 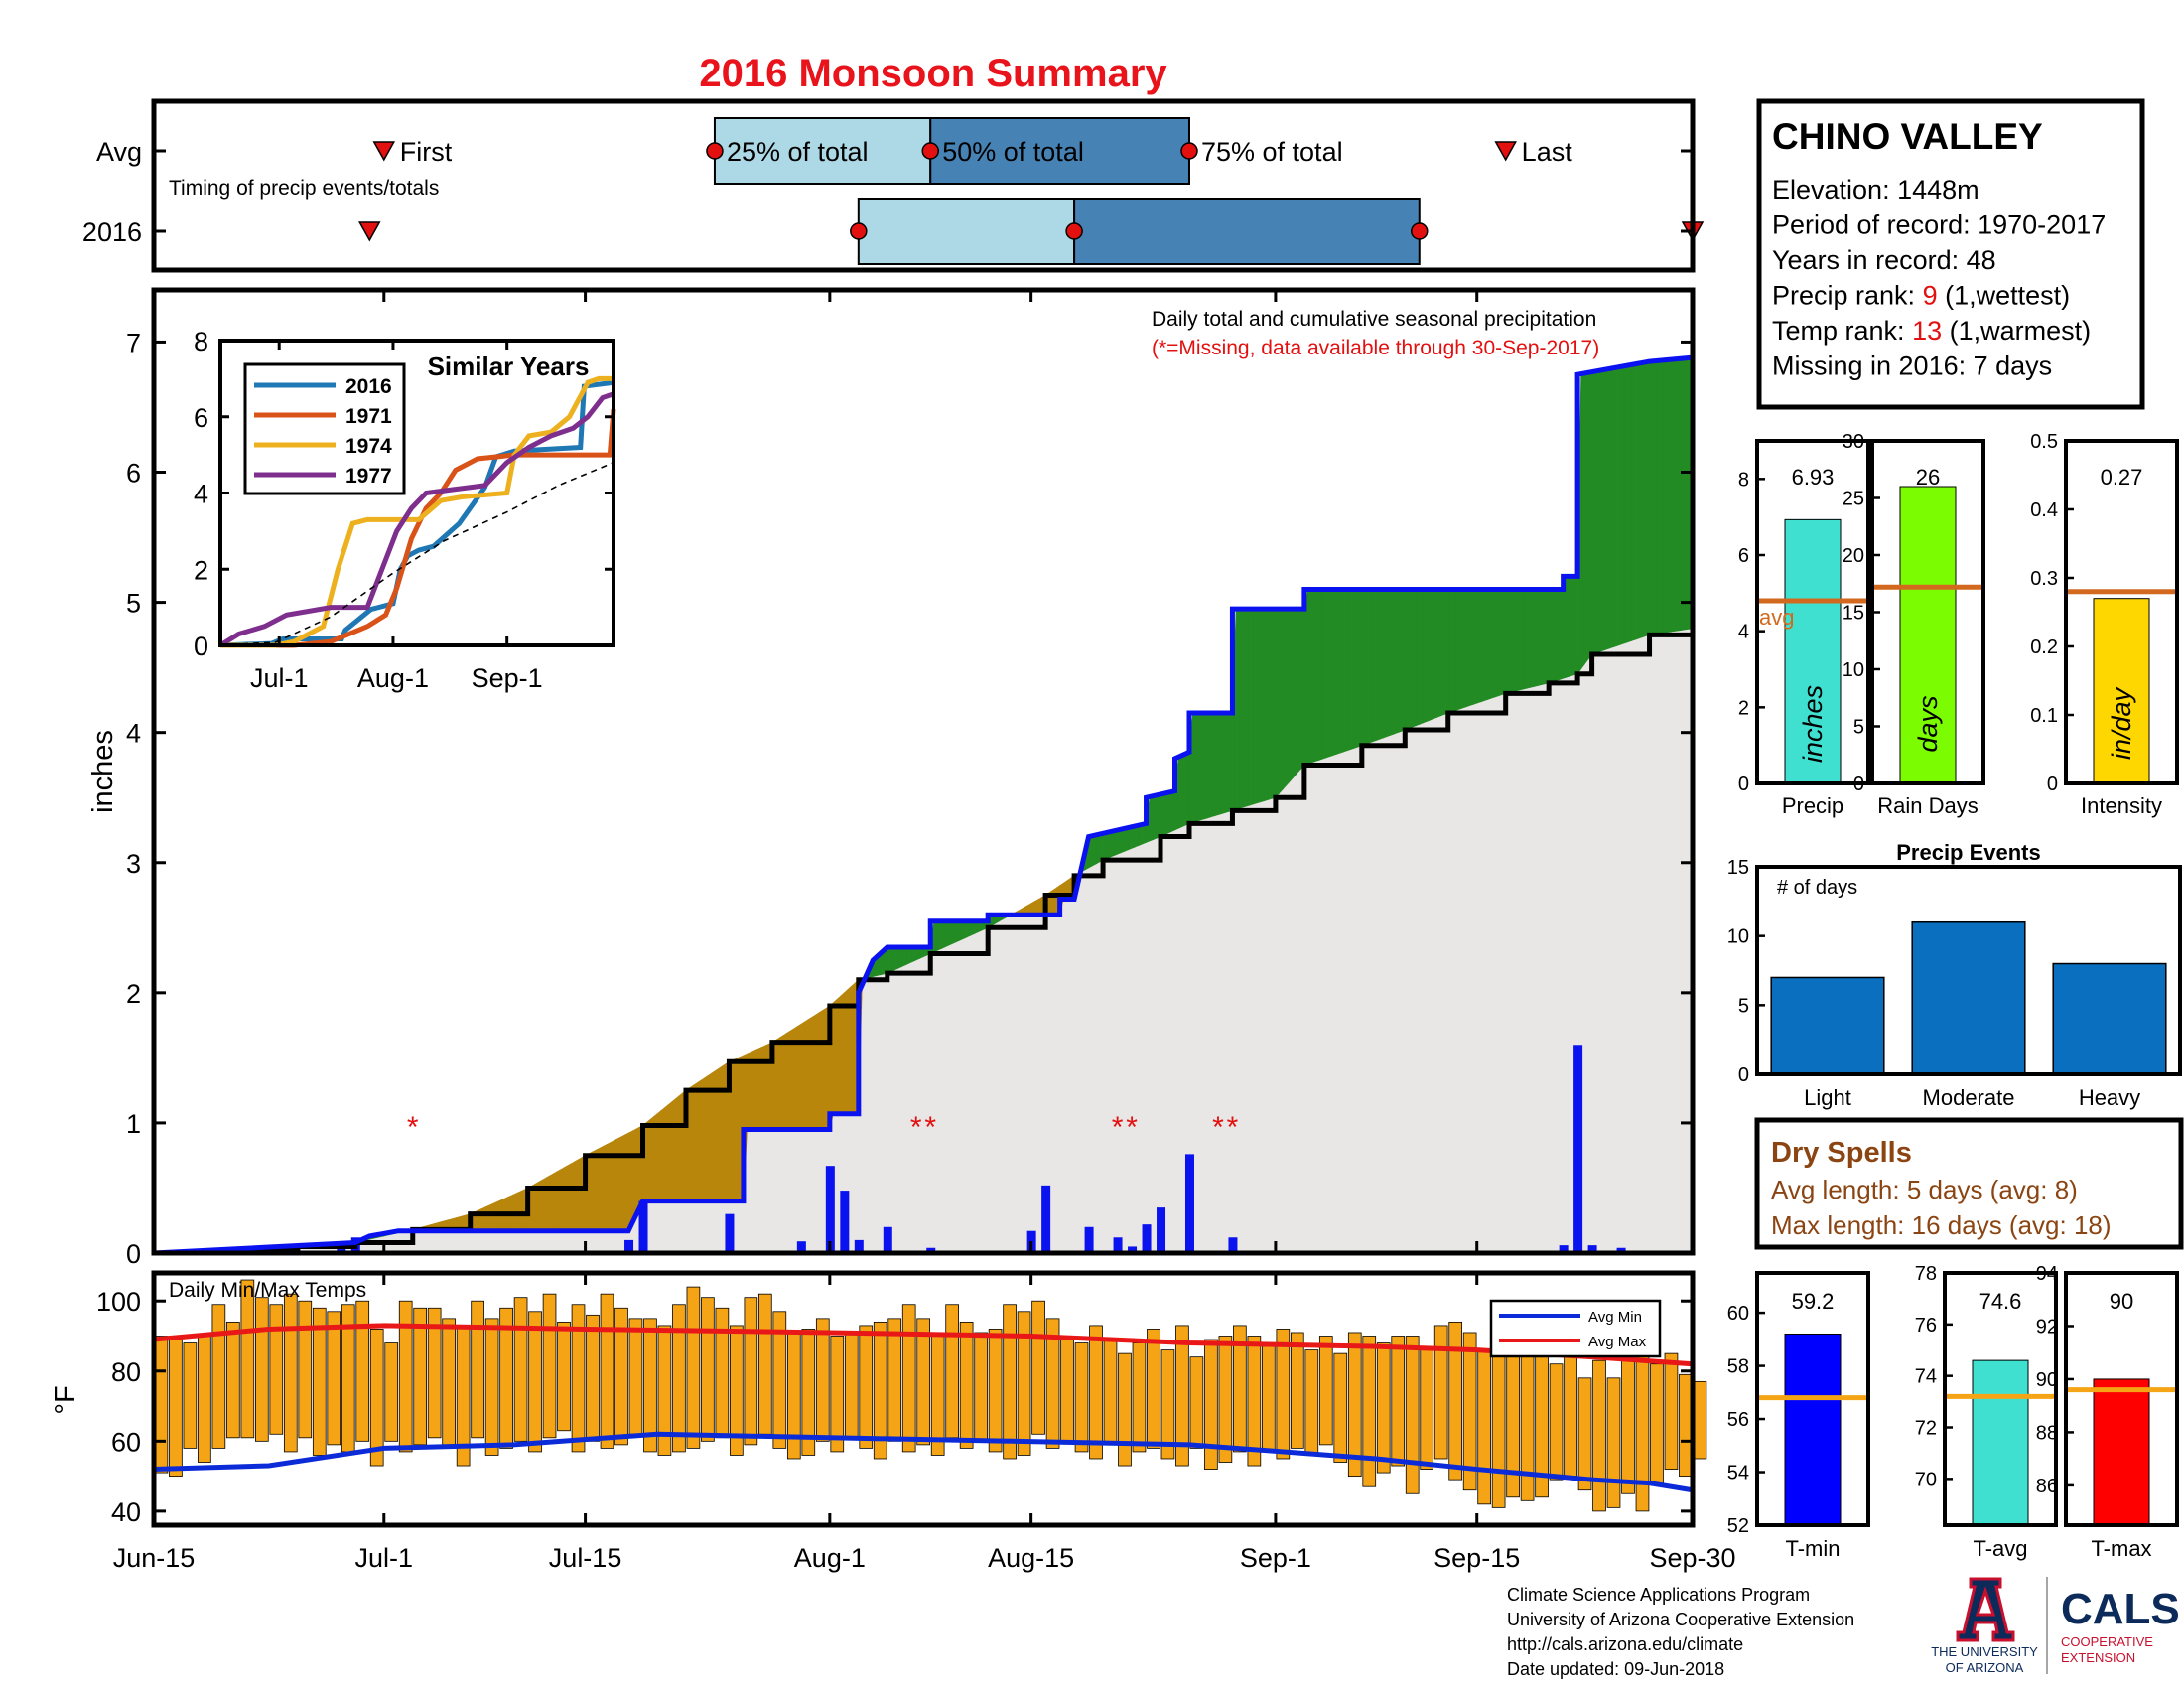 What do you see at coordinates (1813, 1301) in the screenshot?
I see `summary-value: 59.2` at bounding box center [1813, 1301].